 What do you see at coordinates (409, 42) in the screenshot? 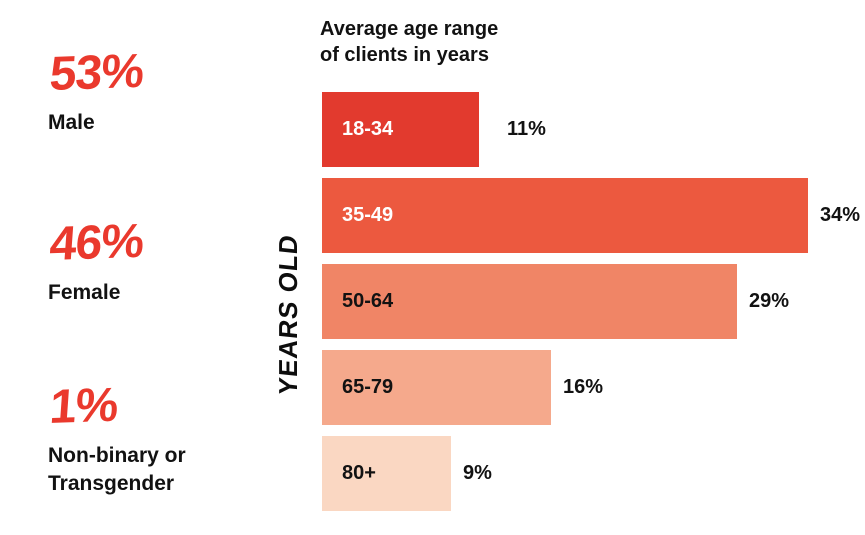
I see `chart-title: Average age range of clients in years` at bounding box center [409, 42].